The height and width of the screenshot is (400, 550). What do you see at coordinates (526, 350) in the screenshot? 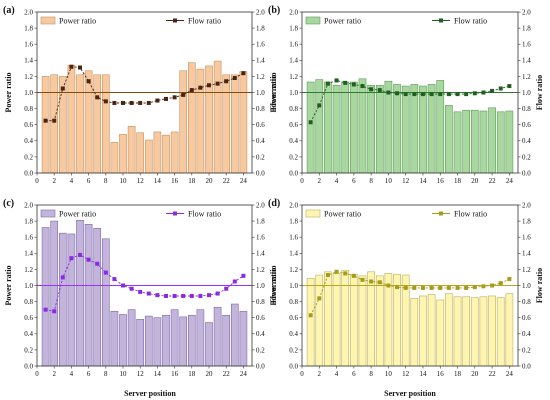
I see `y-tick-label-right: 0.2` at bounding box center [526, 350].